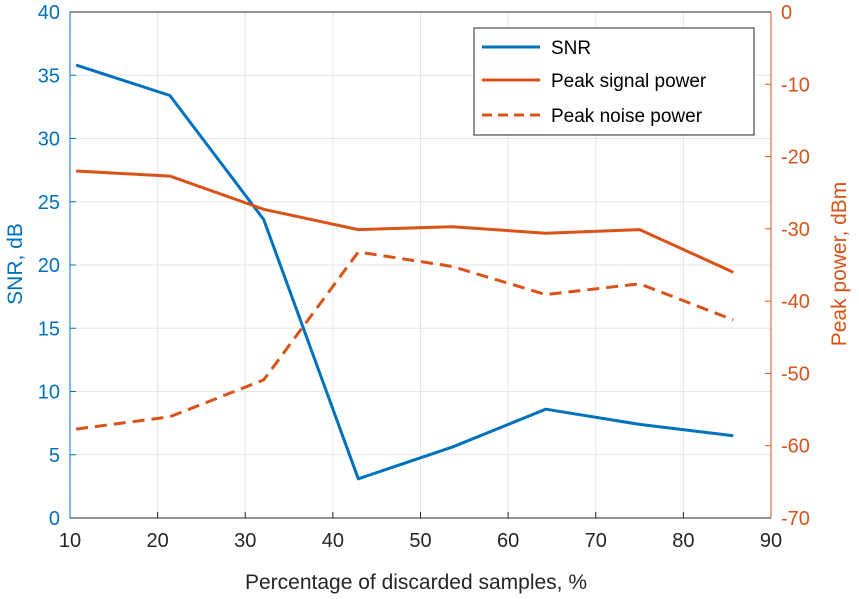 The image size is (859, 599). Describe the element at coordinates (333, 541) in the screenshot. I see `x-tick-label: 40` at that location.